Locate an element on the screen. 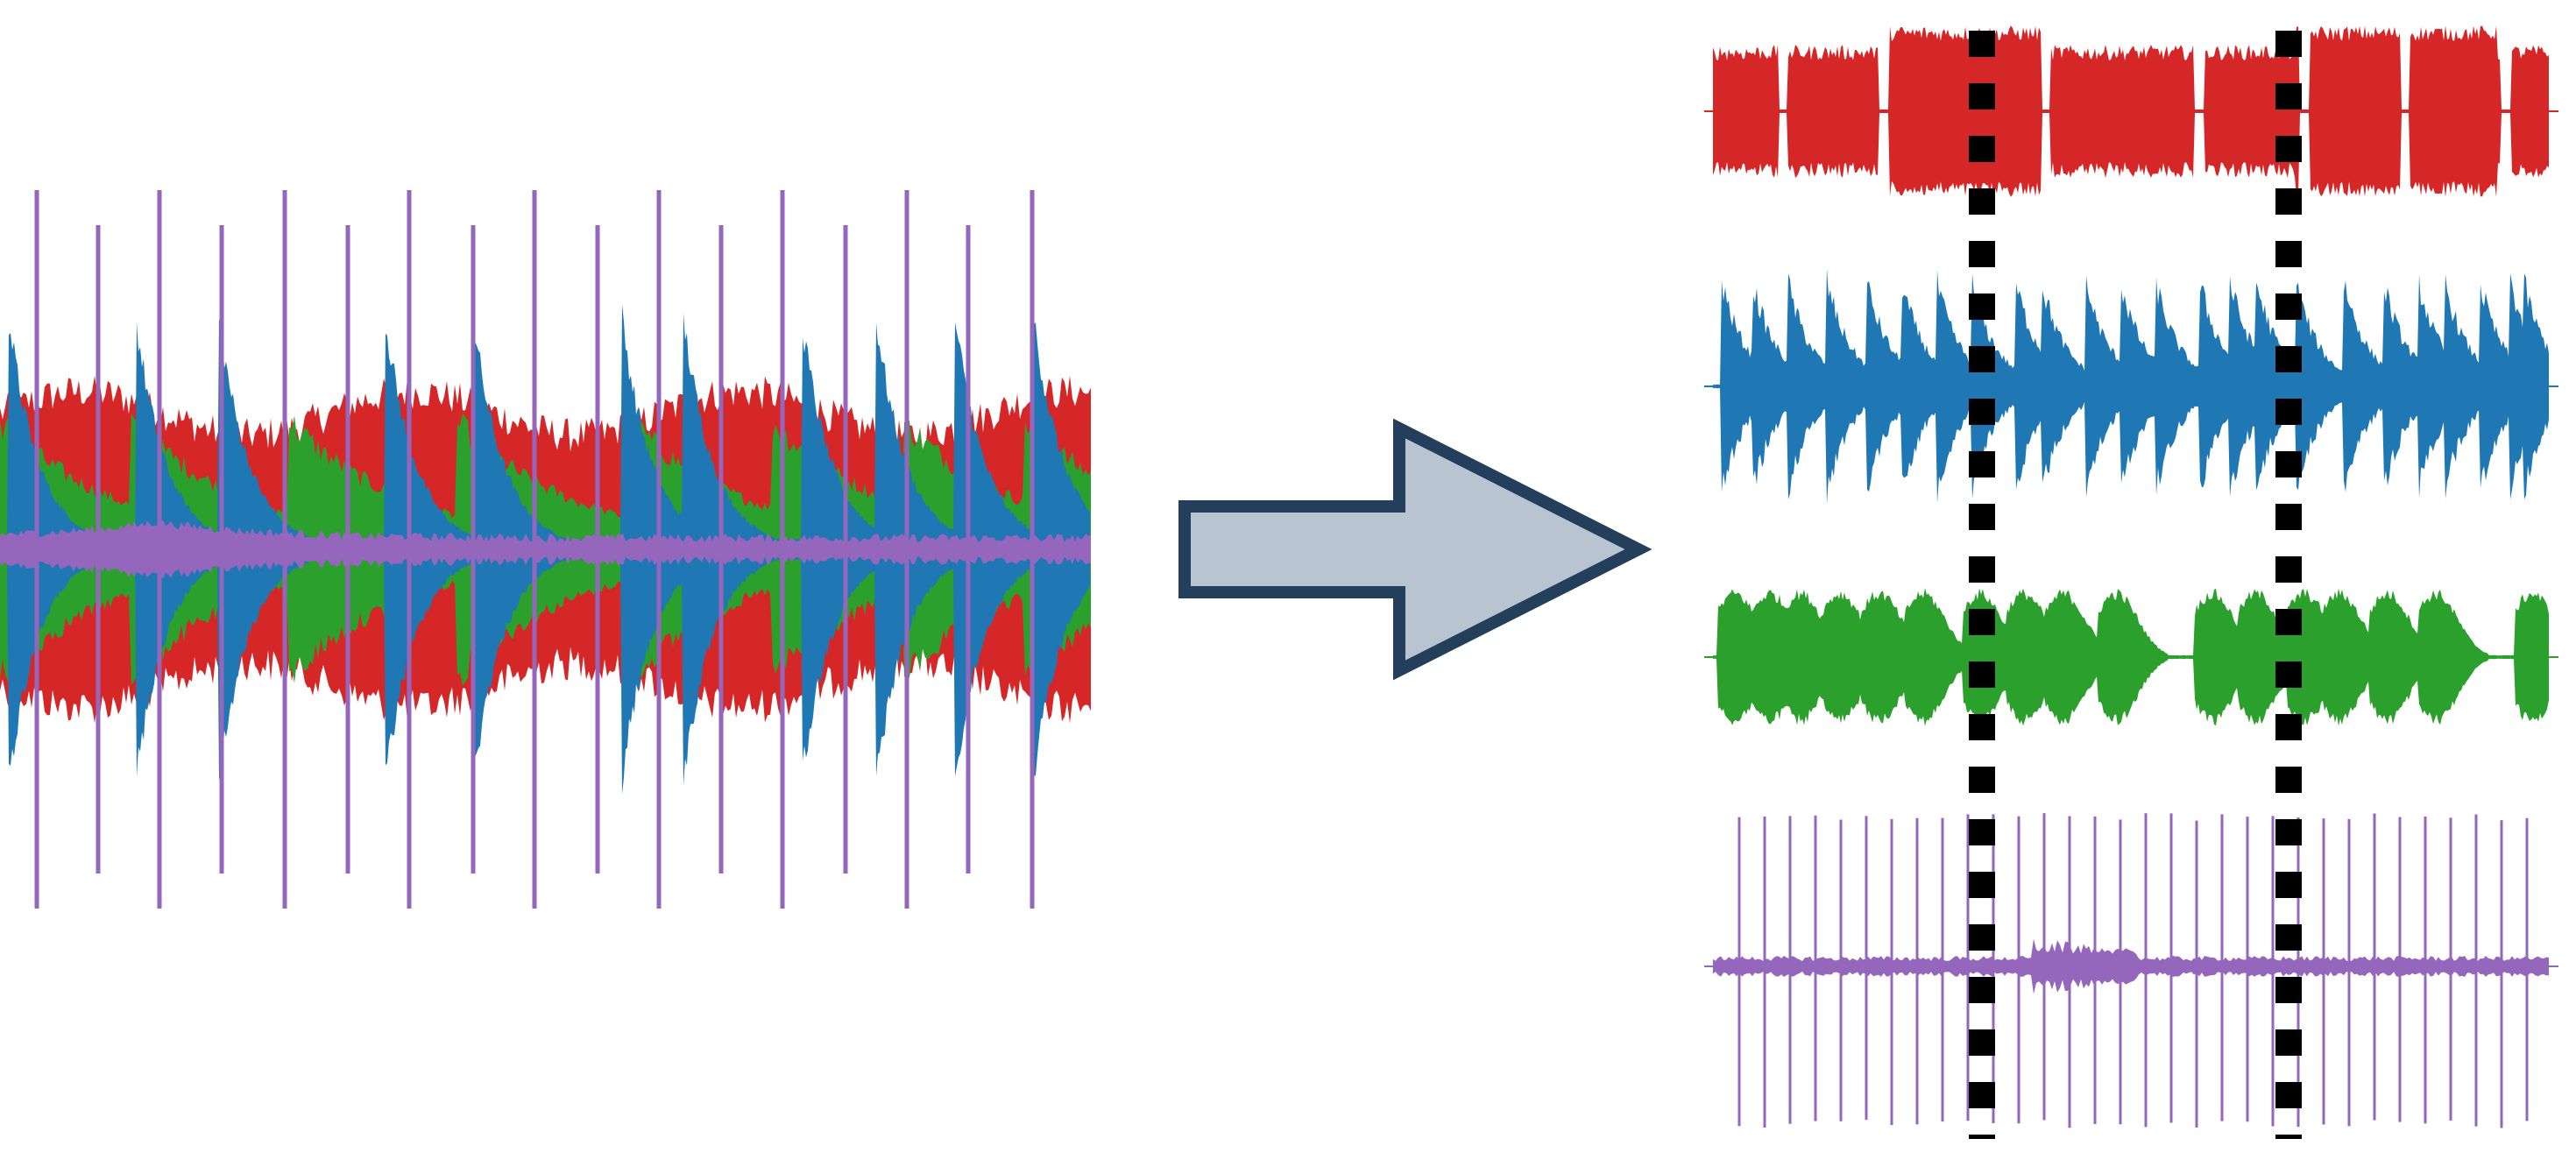  right-arrow-icon is located at coordinates (1415, 549).